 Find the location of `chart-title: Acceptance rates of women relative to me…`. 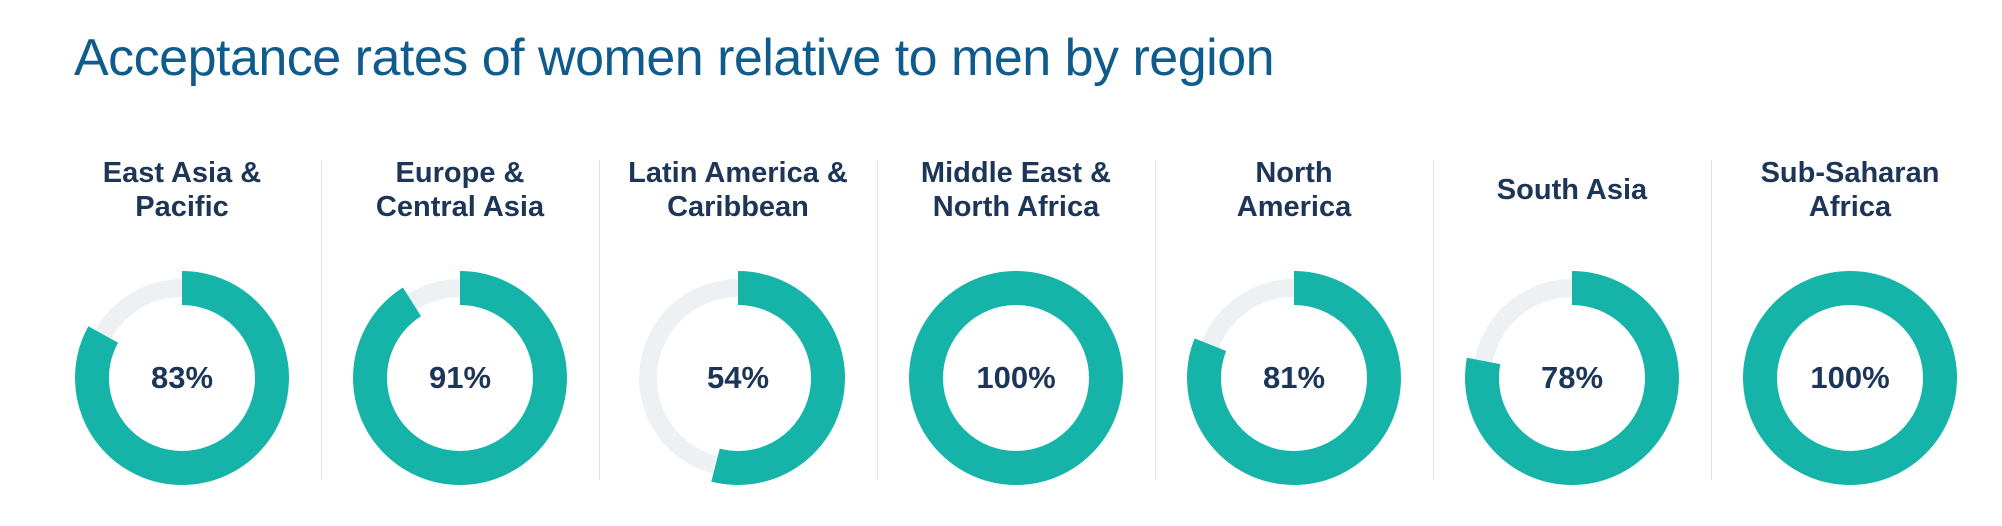

chart-title: Acceptance rates of women relative to me… is located at coordinates (674, 58).